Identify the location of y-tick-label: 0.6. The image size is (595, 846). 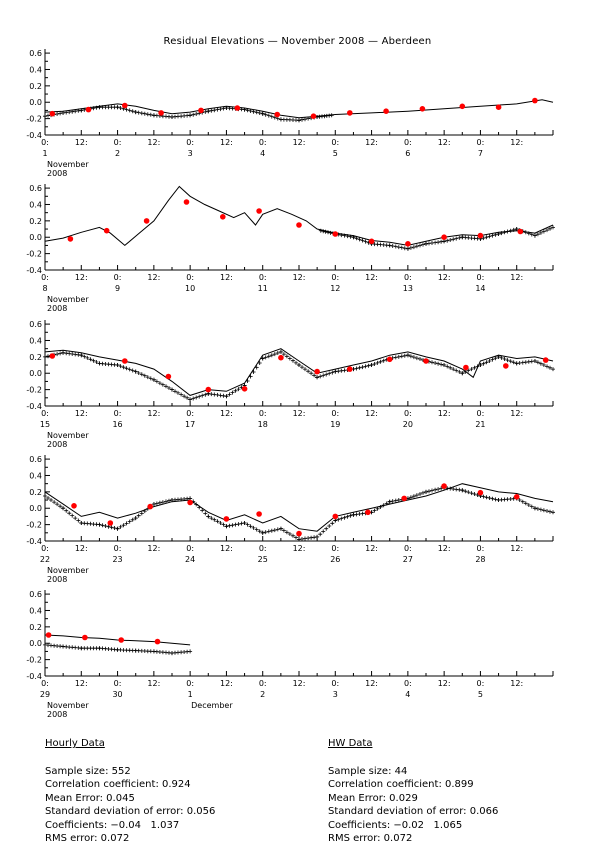
(35, 459).